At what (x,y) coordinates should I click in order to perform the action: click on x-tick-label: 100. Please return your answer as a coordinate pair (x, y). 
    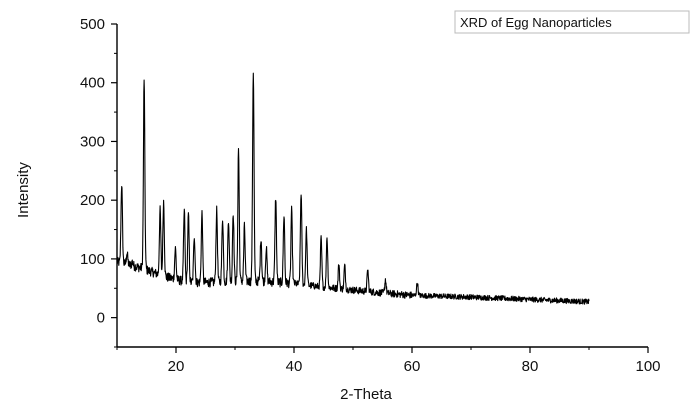
    Looking at the image, I should click on (647, 366).